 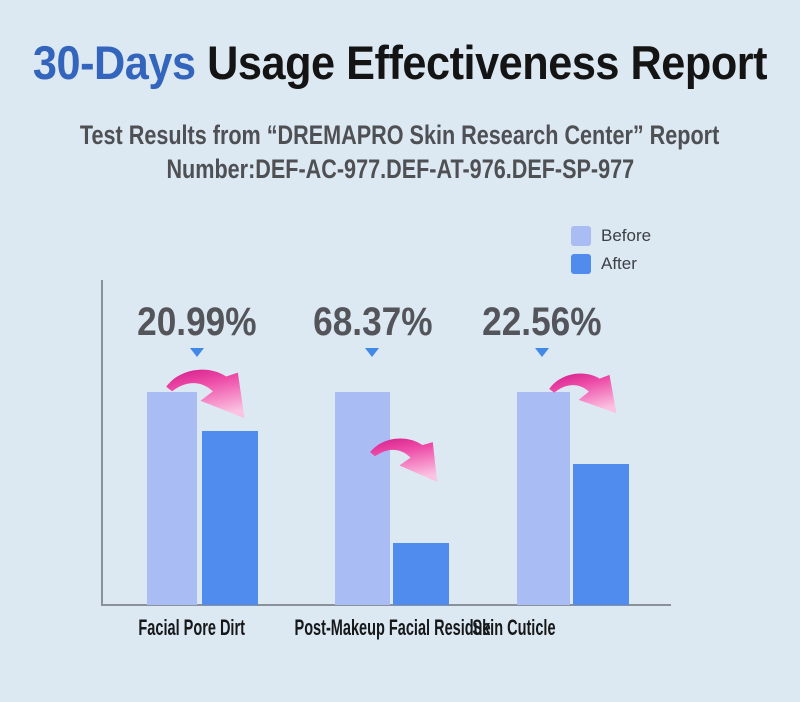 I want to click on after-color-swatch, so click(x=581, y=264).